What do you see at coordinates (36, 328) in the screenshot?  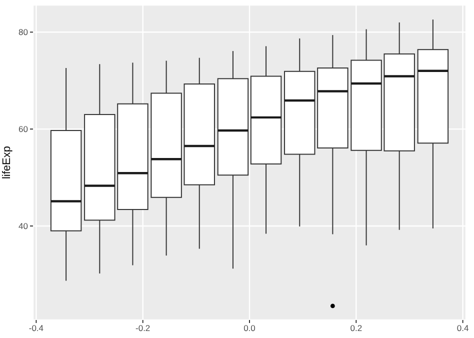 I see `x-tick-label: -0.4` at bounding box center [36, 328].